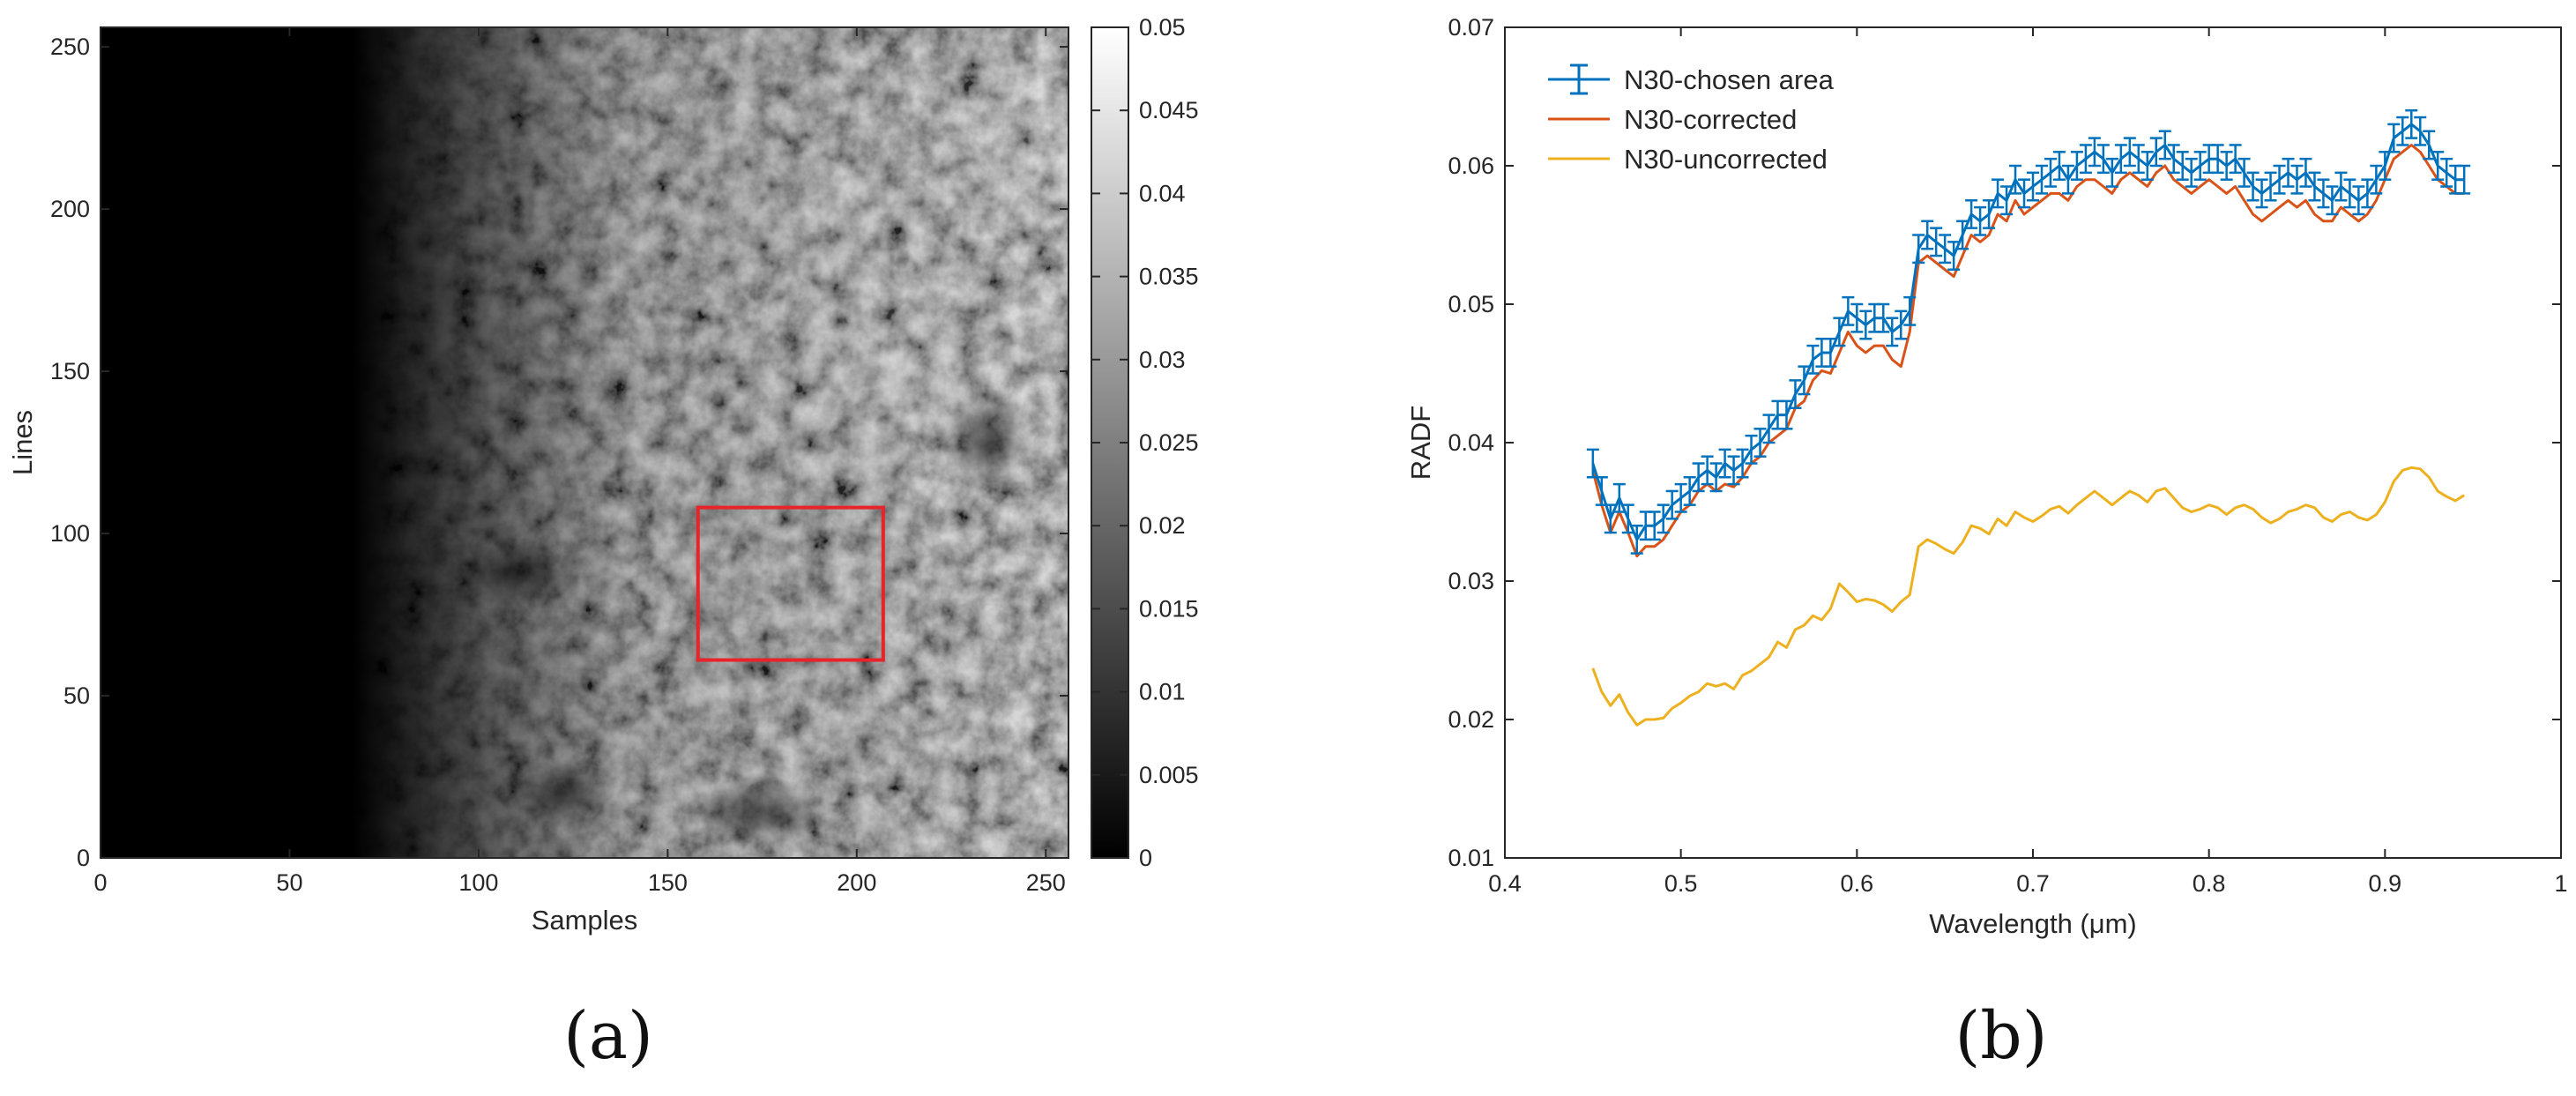 Image resolution: width=2576 pixels, height=1096 pixels. Describe the element at coordinates (857, 882) in the screenshot. I see `heatmap-xtick-label-4: 200` at that location.